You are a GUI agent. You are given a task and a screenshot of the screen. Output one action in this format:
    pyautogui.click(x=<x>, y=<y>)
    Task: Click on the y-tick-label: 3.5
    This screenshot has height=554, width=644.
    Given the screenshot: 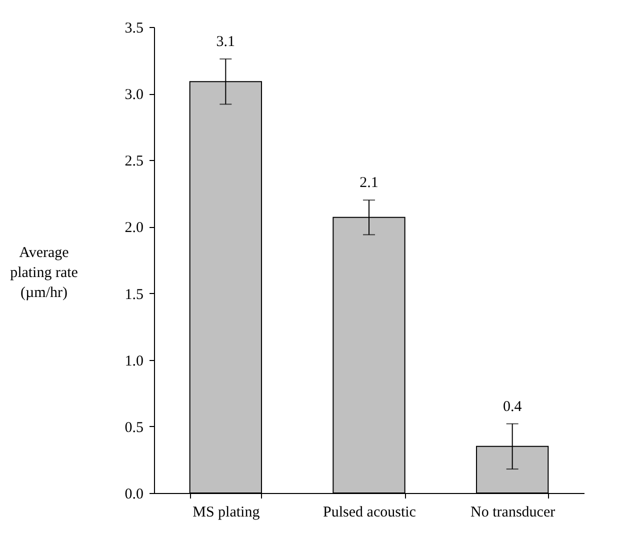 What is the action you would take?
    pyautogui.click(x=134, y=28)
    